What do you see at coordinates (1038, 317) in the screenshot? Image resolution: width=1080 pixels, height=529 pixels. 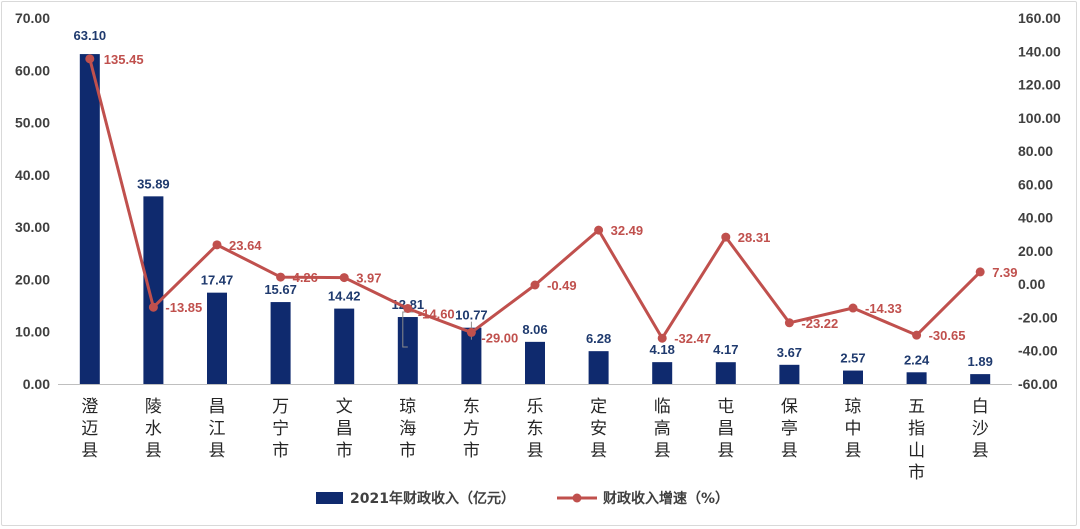 I see `y-right-tick-label: -20.00` at bounding box center [1038, 317].